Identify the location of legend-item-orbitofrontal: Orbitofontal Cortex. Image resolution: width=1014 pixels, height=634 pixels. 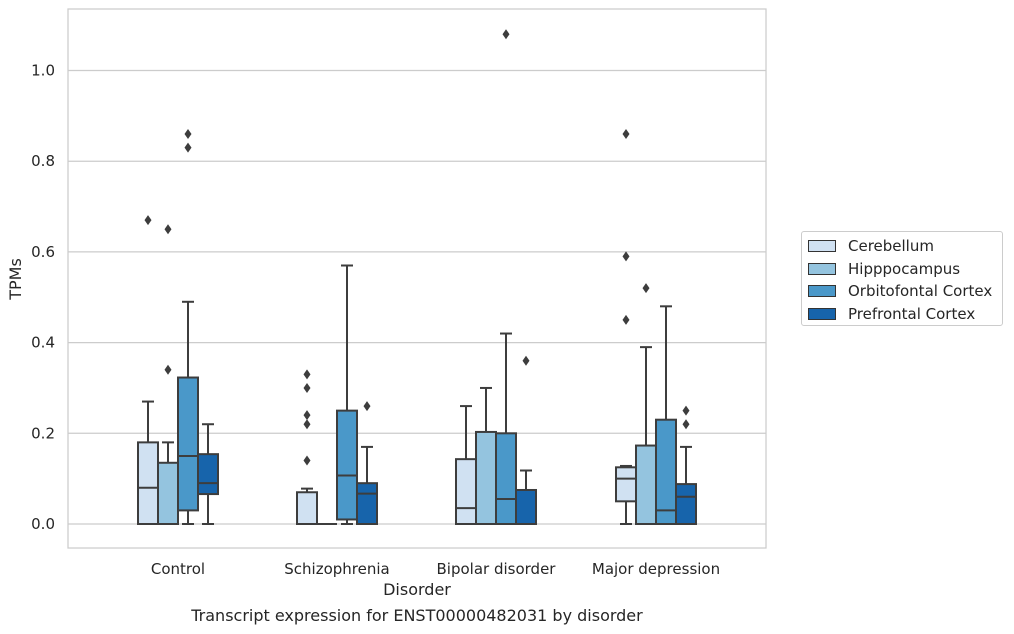
(900, 291).